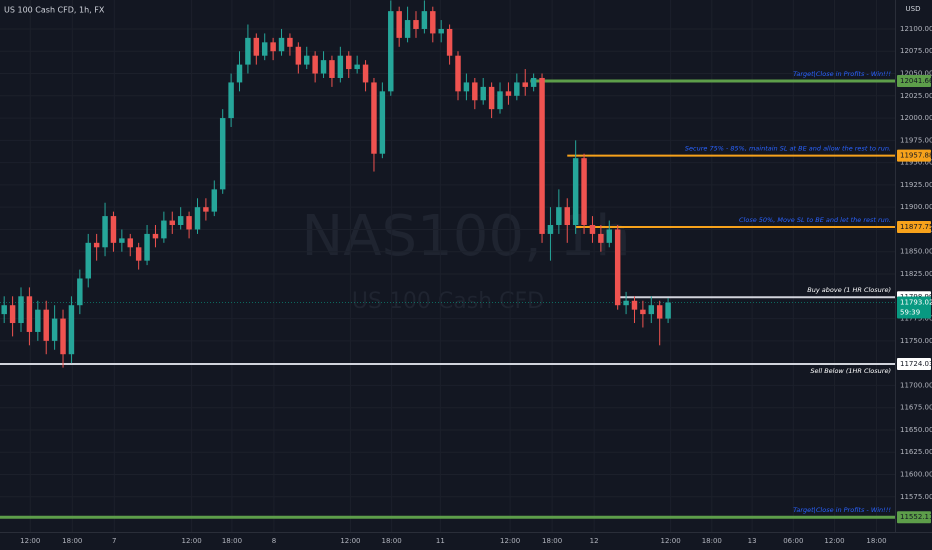  Describe the element at coordinates (916, 74) in the screenshot. I see `y-tick-label: 12050.00` at that location.